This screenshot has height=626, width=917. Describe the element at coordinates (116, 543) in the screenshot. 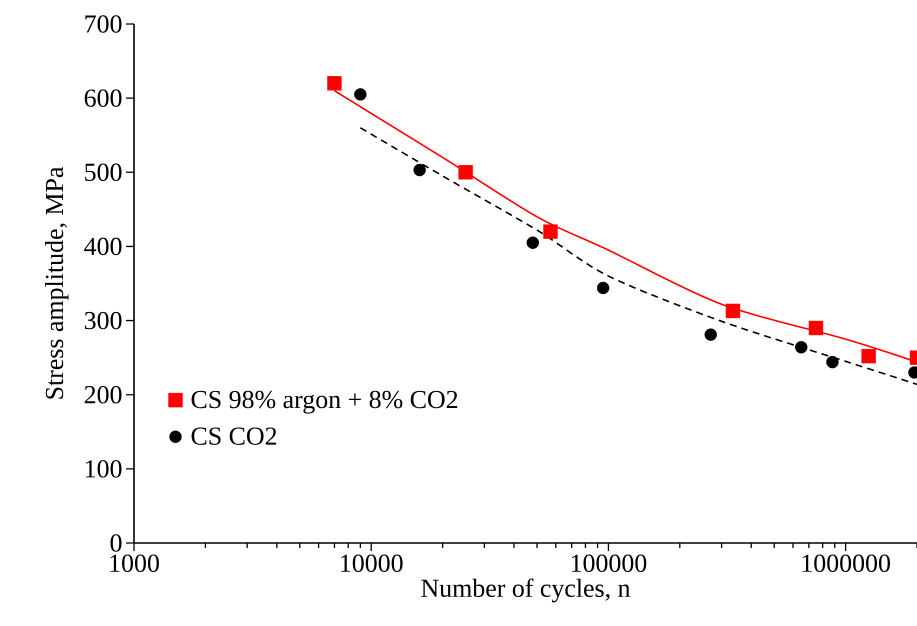

I see `y-tick-label: 0` at that location.